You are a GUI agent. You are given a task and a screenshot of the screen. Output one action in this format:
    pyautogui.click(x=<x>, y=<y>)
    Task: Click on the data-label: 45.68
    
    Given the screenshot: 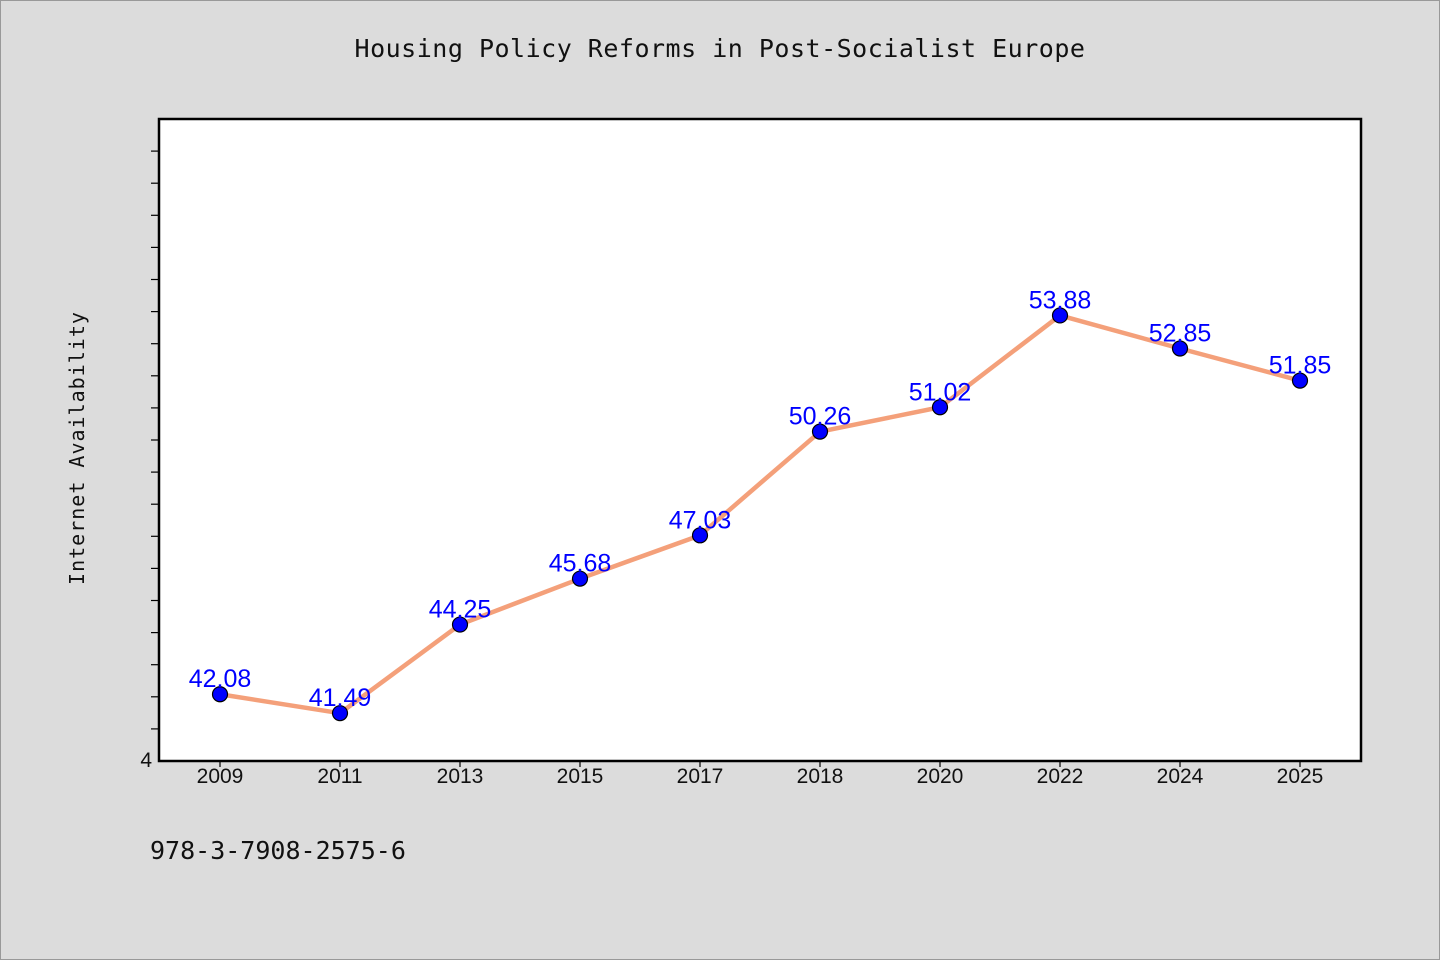 What is the action you would take?
    pyautogui.click(x=580, y=564)
    